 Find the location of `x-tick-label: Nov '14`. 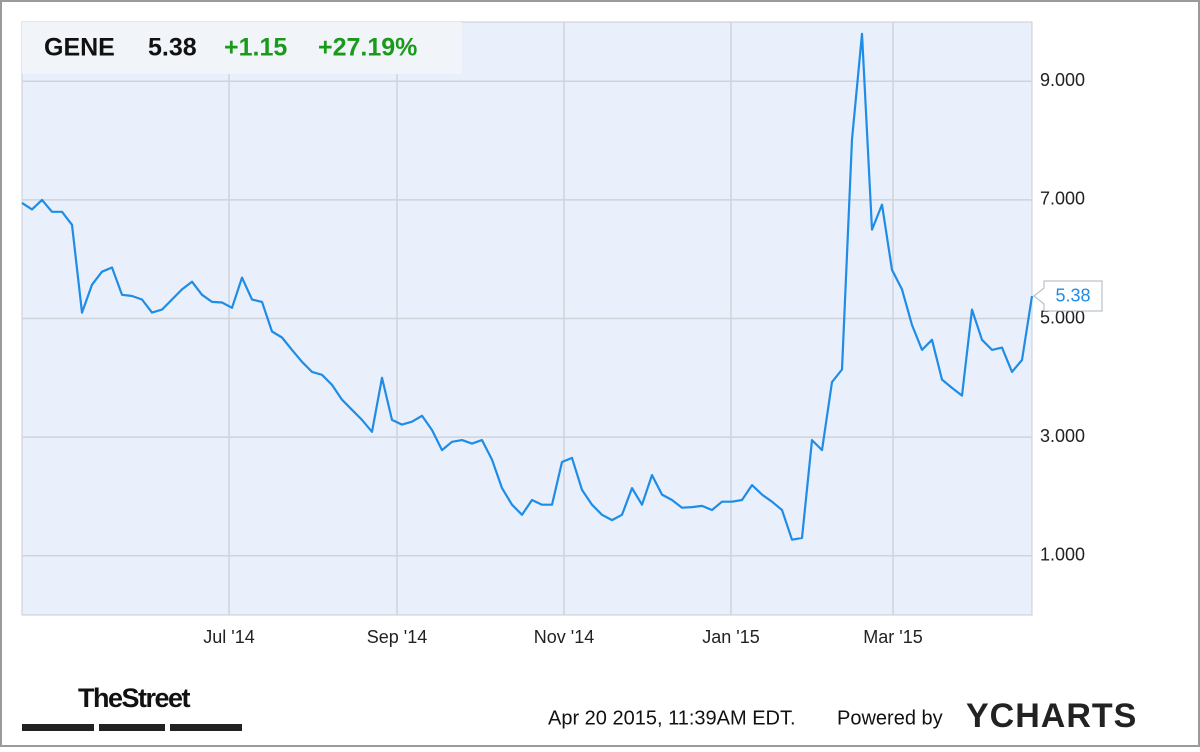

x-tick-label: Nov '14 is located at coordinates (564, 637).